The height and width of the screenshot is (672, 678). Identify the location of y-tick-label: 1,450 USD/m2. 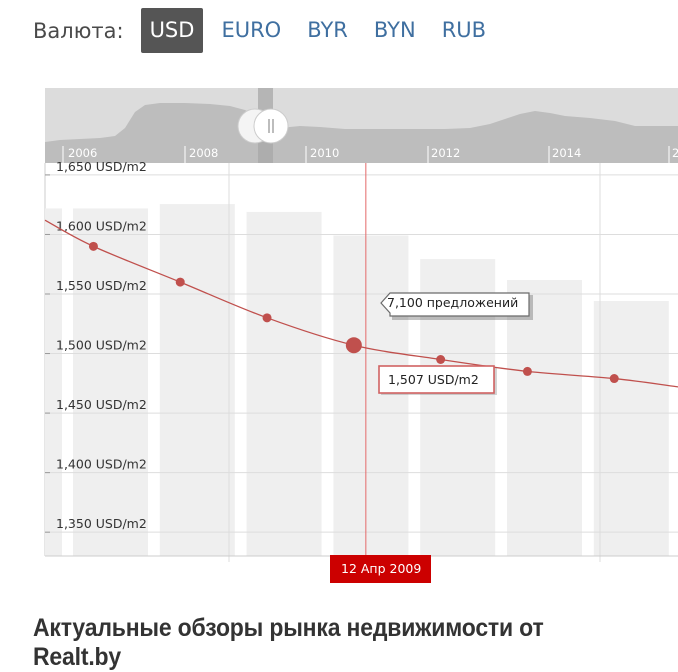
(101, 404).